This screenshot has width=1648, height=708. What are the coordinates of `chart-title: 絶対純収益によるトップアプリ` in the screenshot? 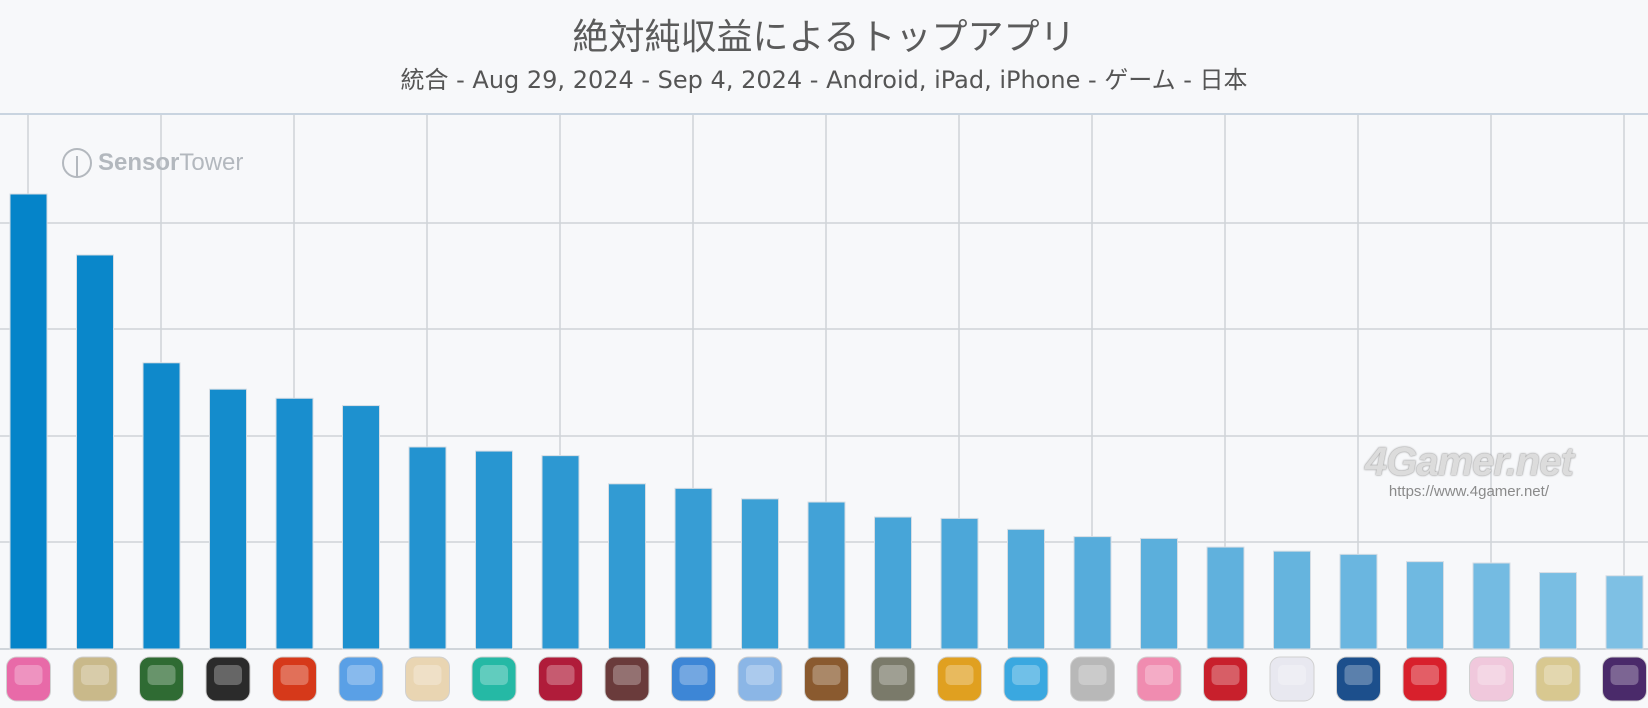 It's located at (824, 37).